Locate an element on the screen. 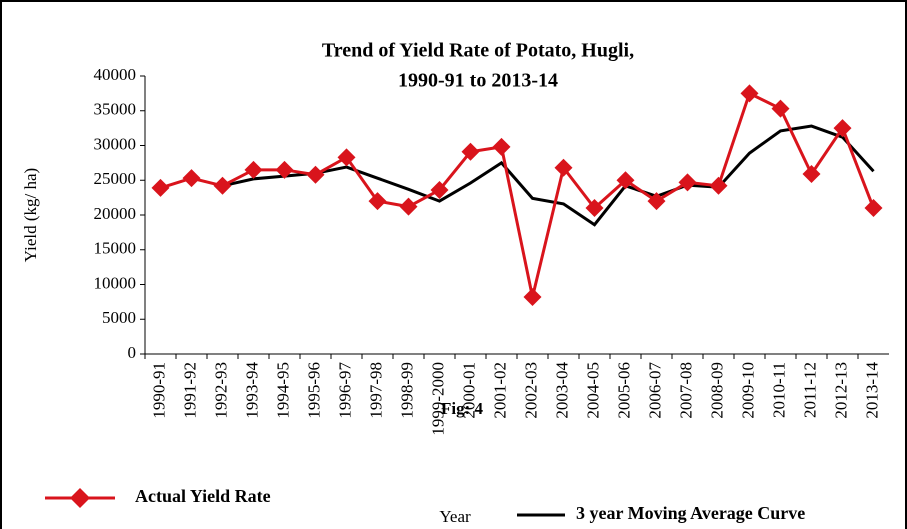 This screenshot has width=907, height=529. x-tick-label: 2010-11 is located at coordinates (778, 390).